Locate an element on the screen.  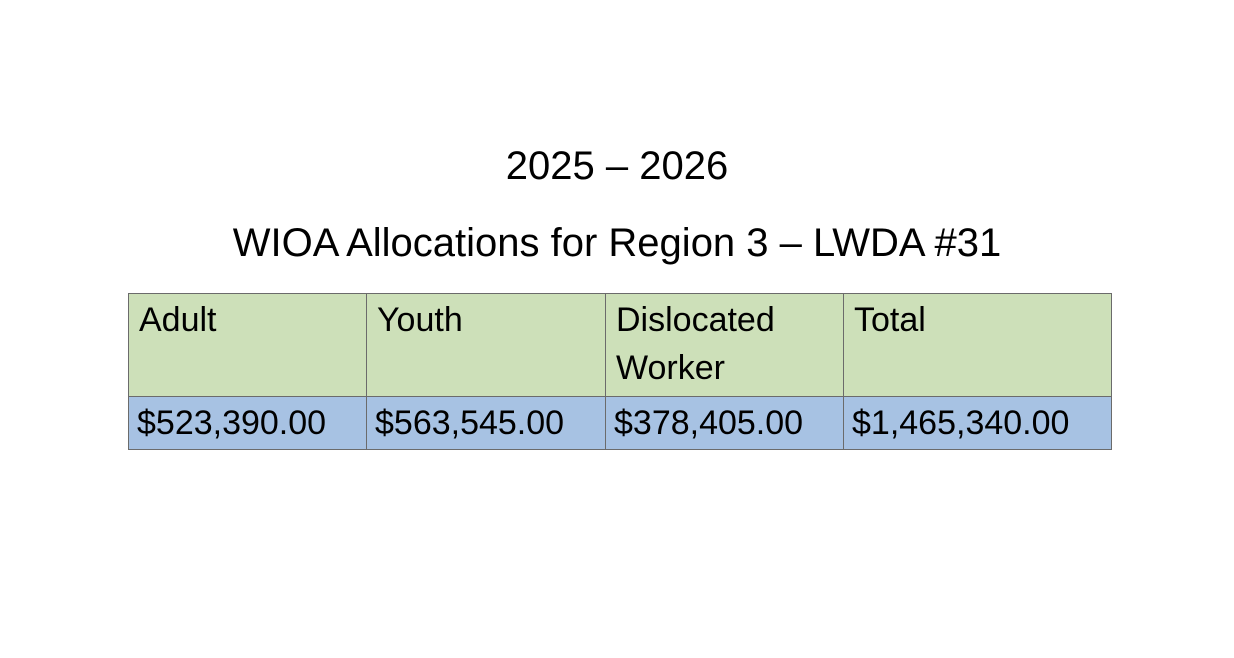
column-header: Youth is located at coordinates (486, 345).